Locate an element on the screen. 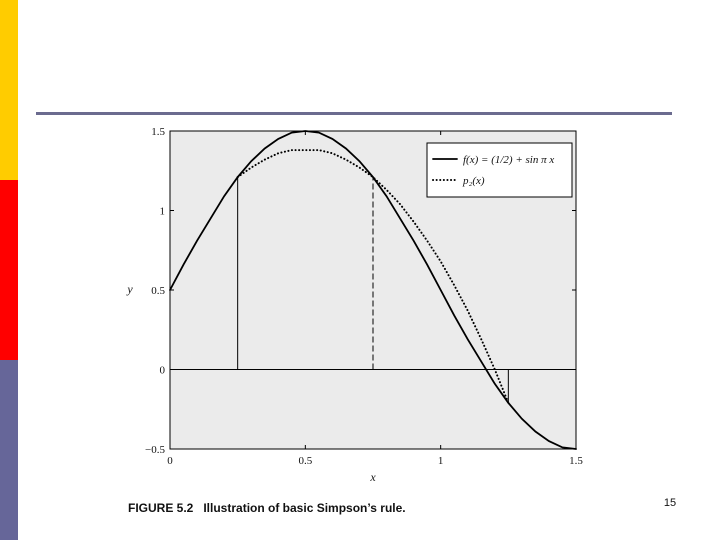  y-axis-label: y is located at coordinates (129, 289).